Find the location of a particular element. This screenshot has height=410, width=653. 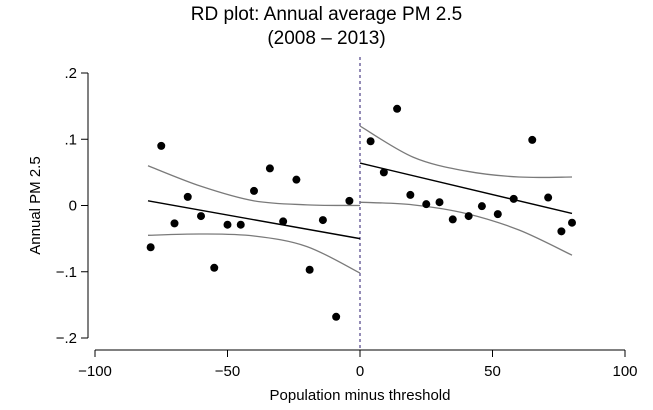

y-tick-label: .1 is located at coordinates (70, 139).